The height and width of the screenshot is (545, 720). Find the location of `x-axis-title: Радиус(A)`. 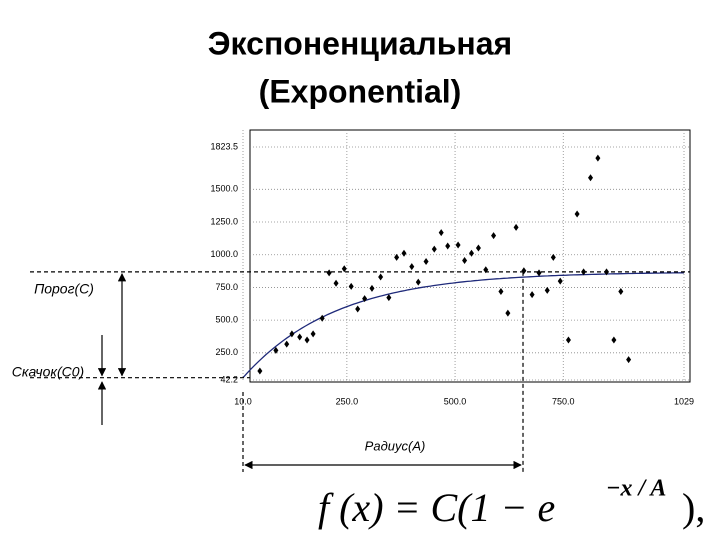

x-axis-title: Радиус(A) is located at coordinates (395, 445).